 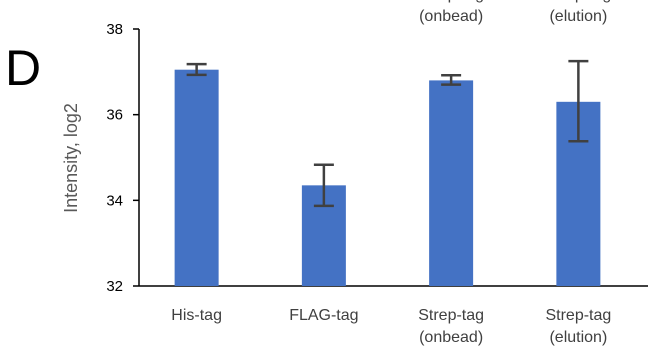 I want to click on y-tick-label: 38, so click(x=114, y=29).